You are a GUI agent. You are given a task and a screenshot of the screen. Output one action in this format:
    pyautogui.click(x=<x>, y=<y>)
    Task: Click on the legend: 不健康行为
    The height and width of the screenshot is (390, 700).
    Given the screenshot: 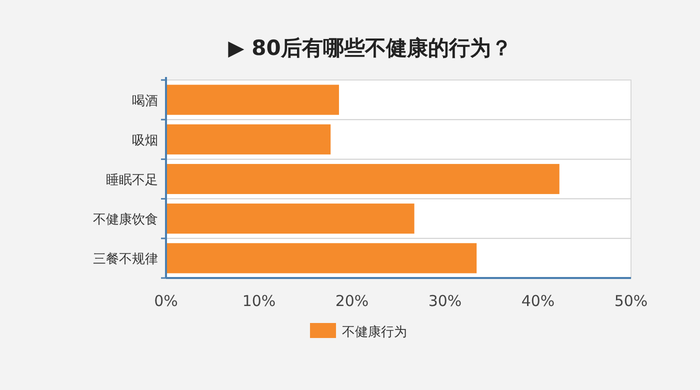 What is the action you would take?
    pyautogui.click(x=358, y=331)
    